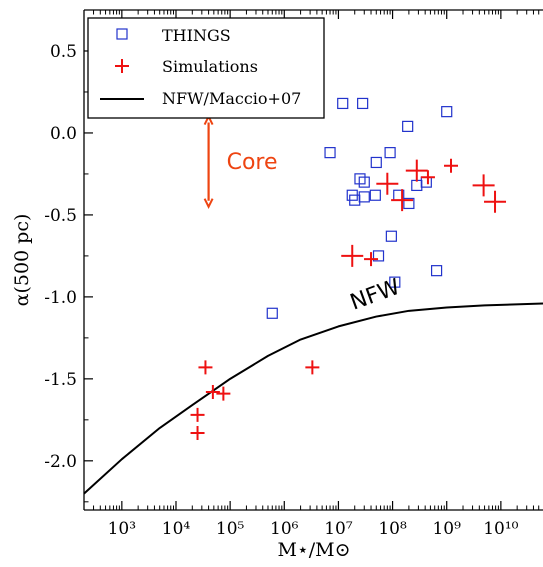 This screenshot has height=567, width=543. I want to click on x-tick-label: 10⁷, so click(338, 529).